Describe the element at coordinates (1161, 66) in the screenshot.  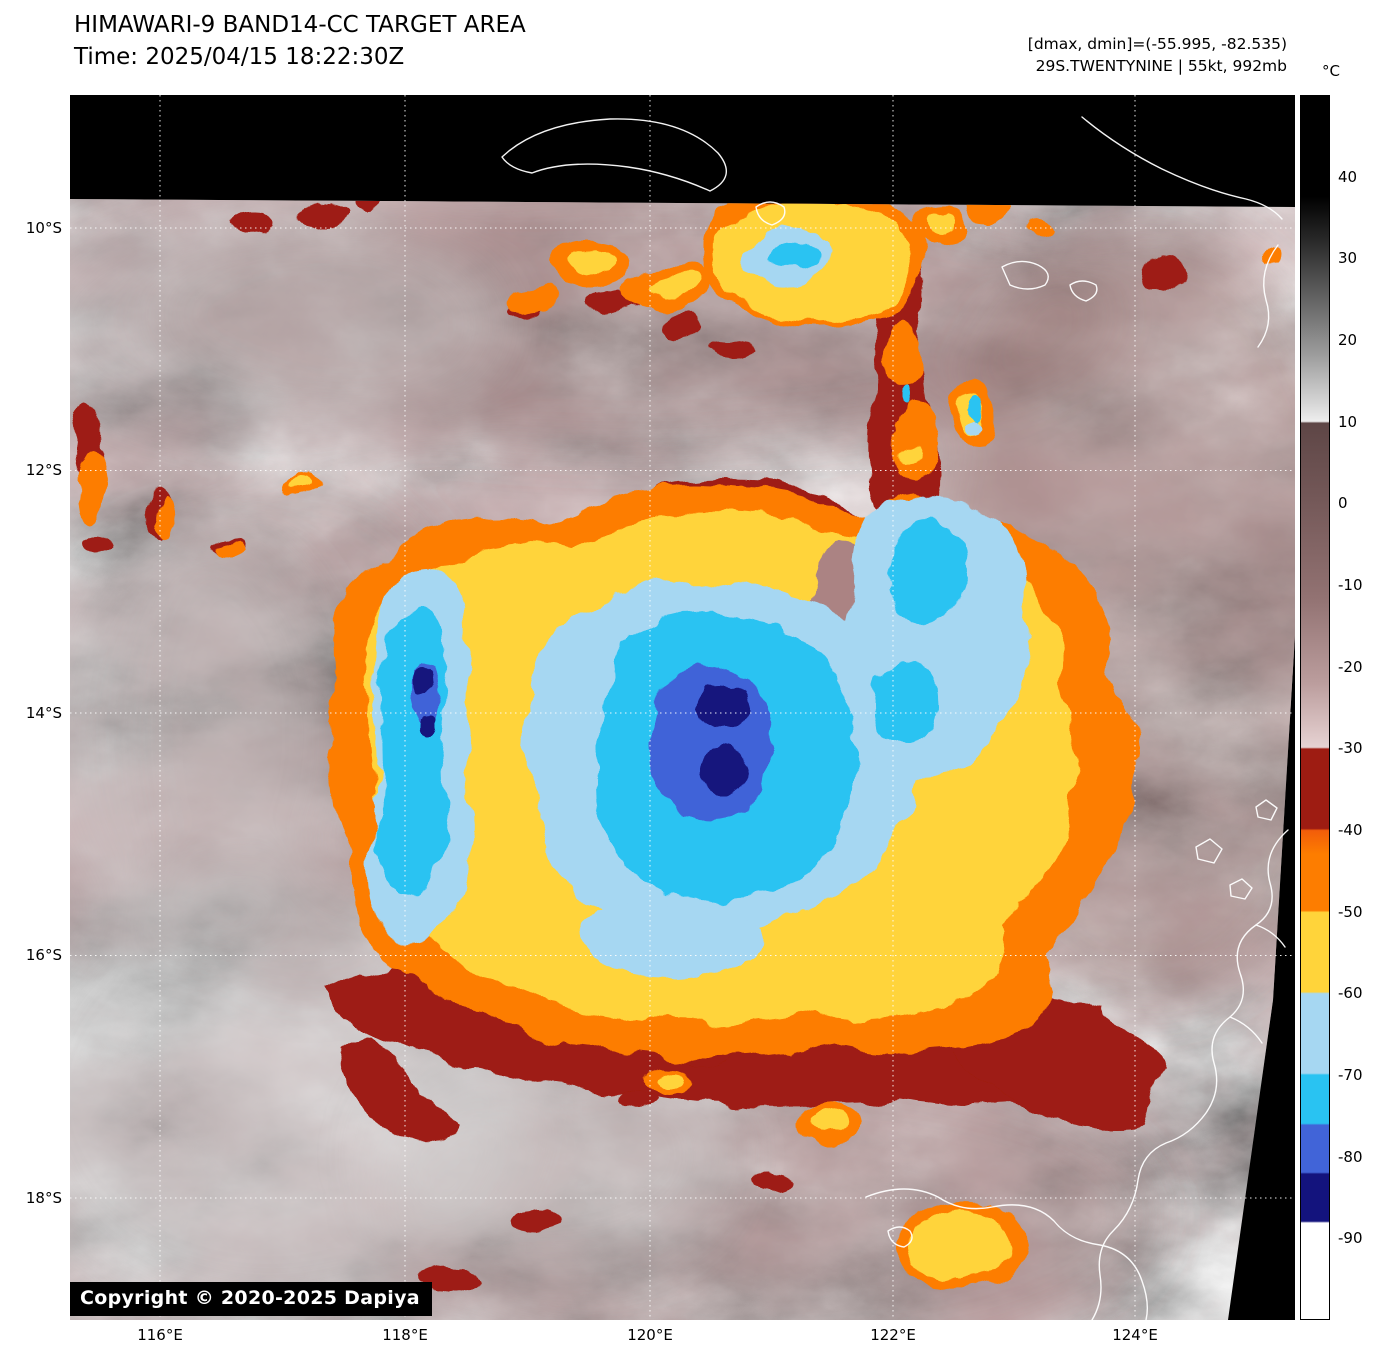
I see `storm-info-readout: 29S.TWENTYNINE | 55kt, 992mb` at that location.